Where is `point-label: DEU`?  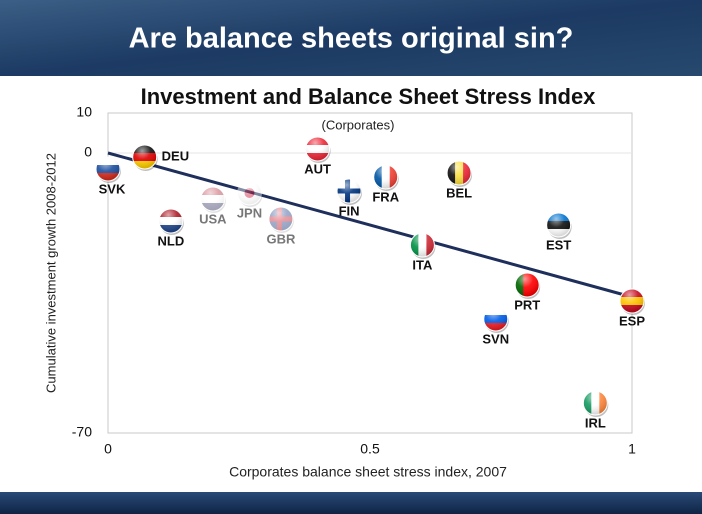 point-label: DEU is located at coordinates (175, 155).